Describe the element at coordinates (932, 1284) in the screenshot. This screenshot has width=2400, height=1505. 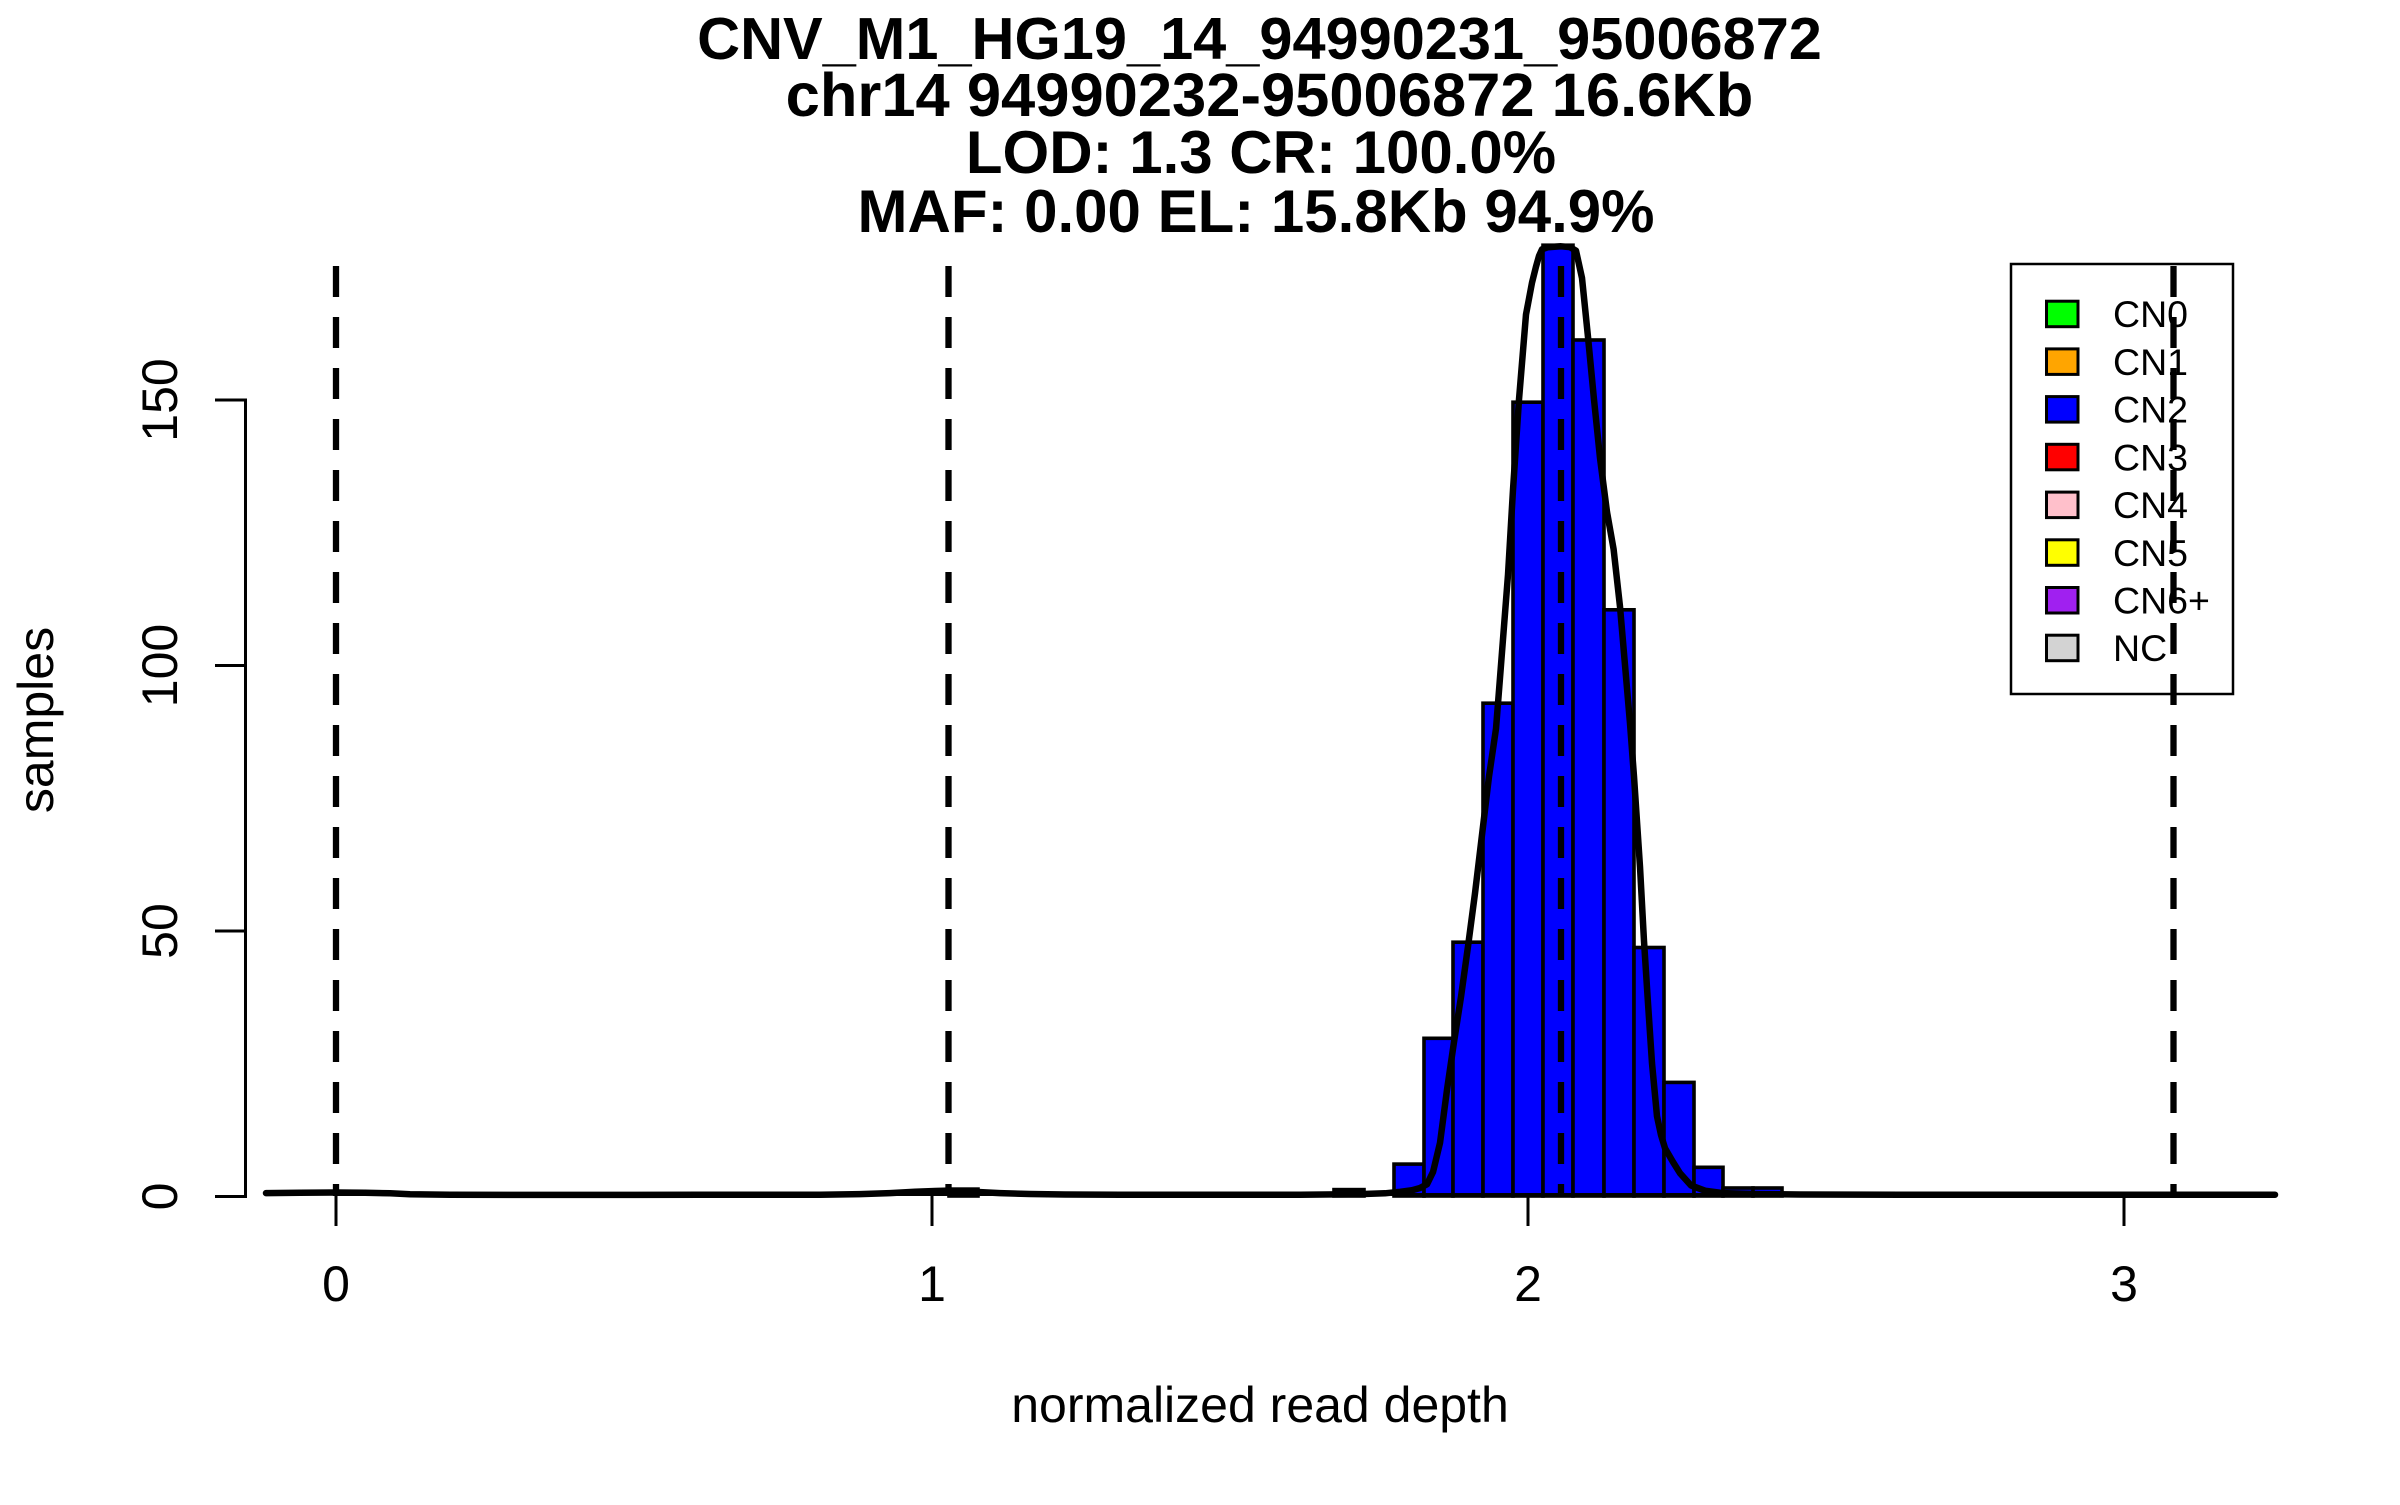
I see `svg-text: 1` at that location.